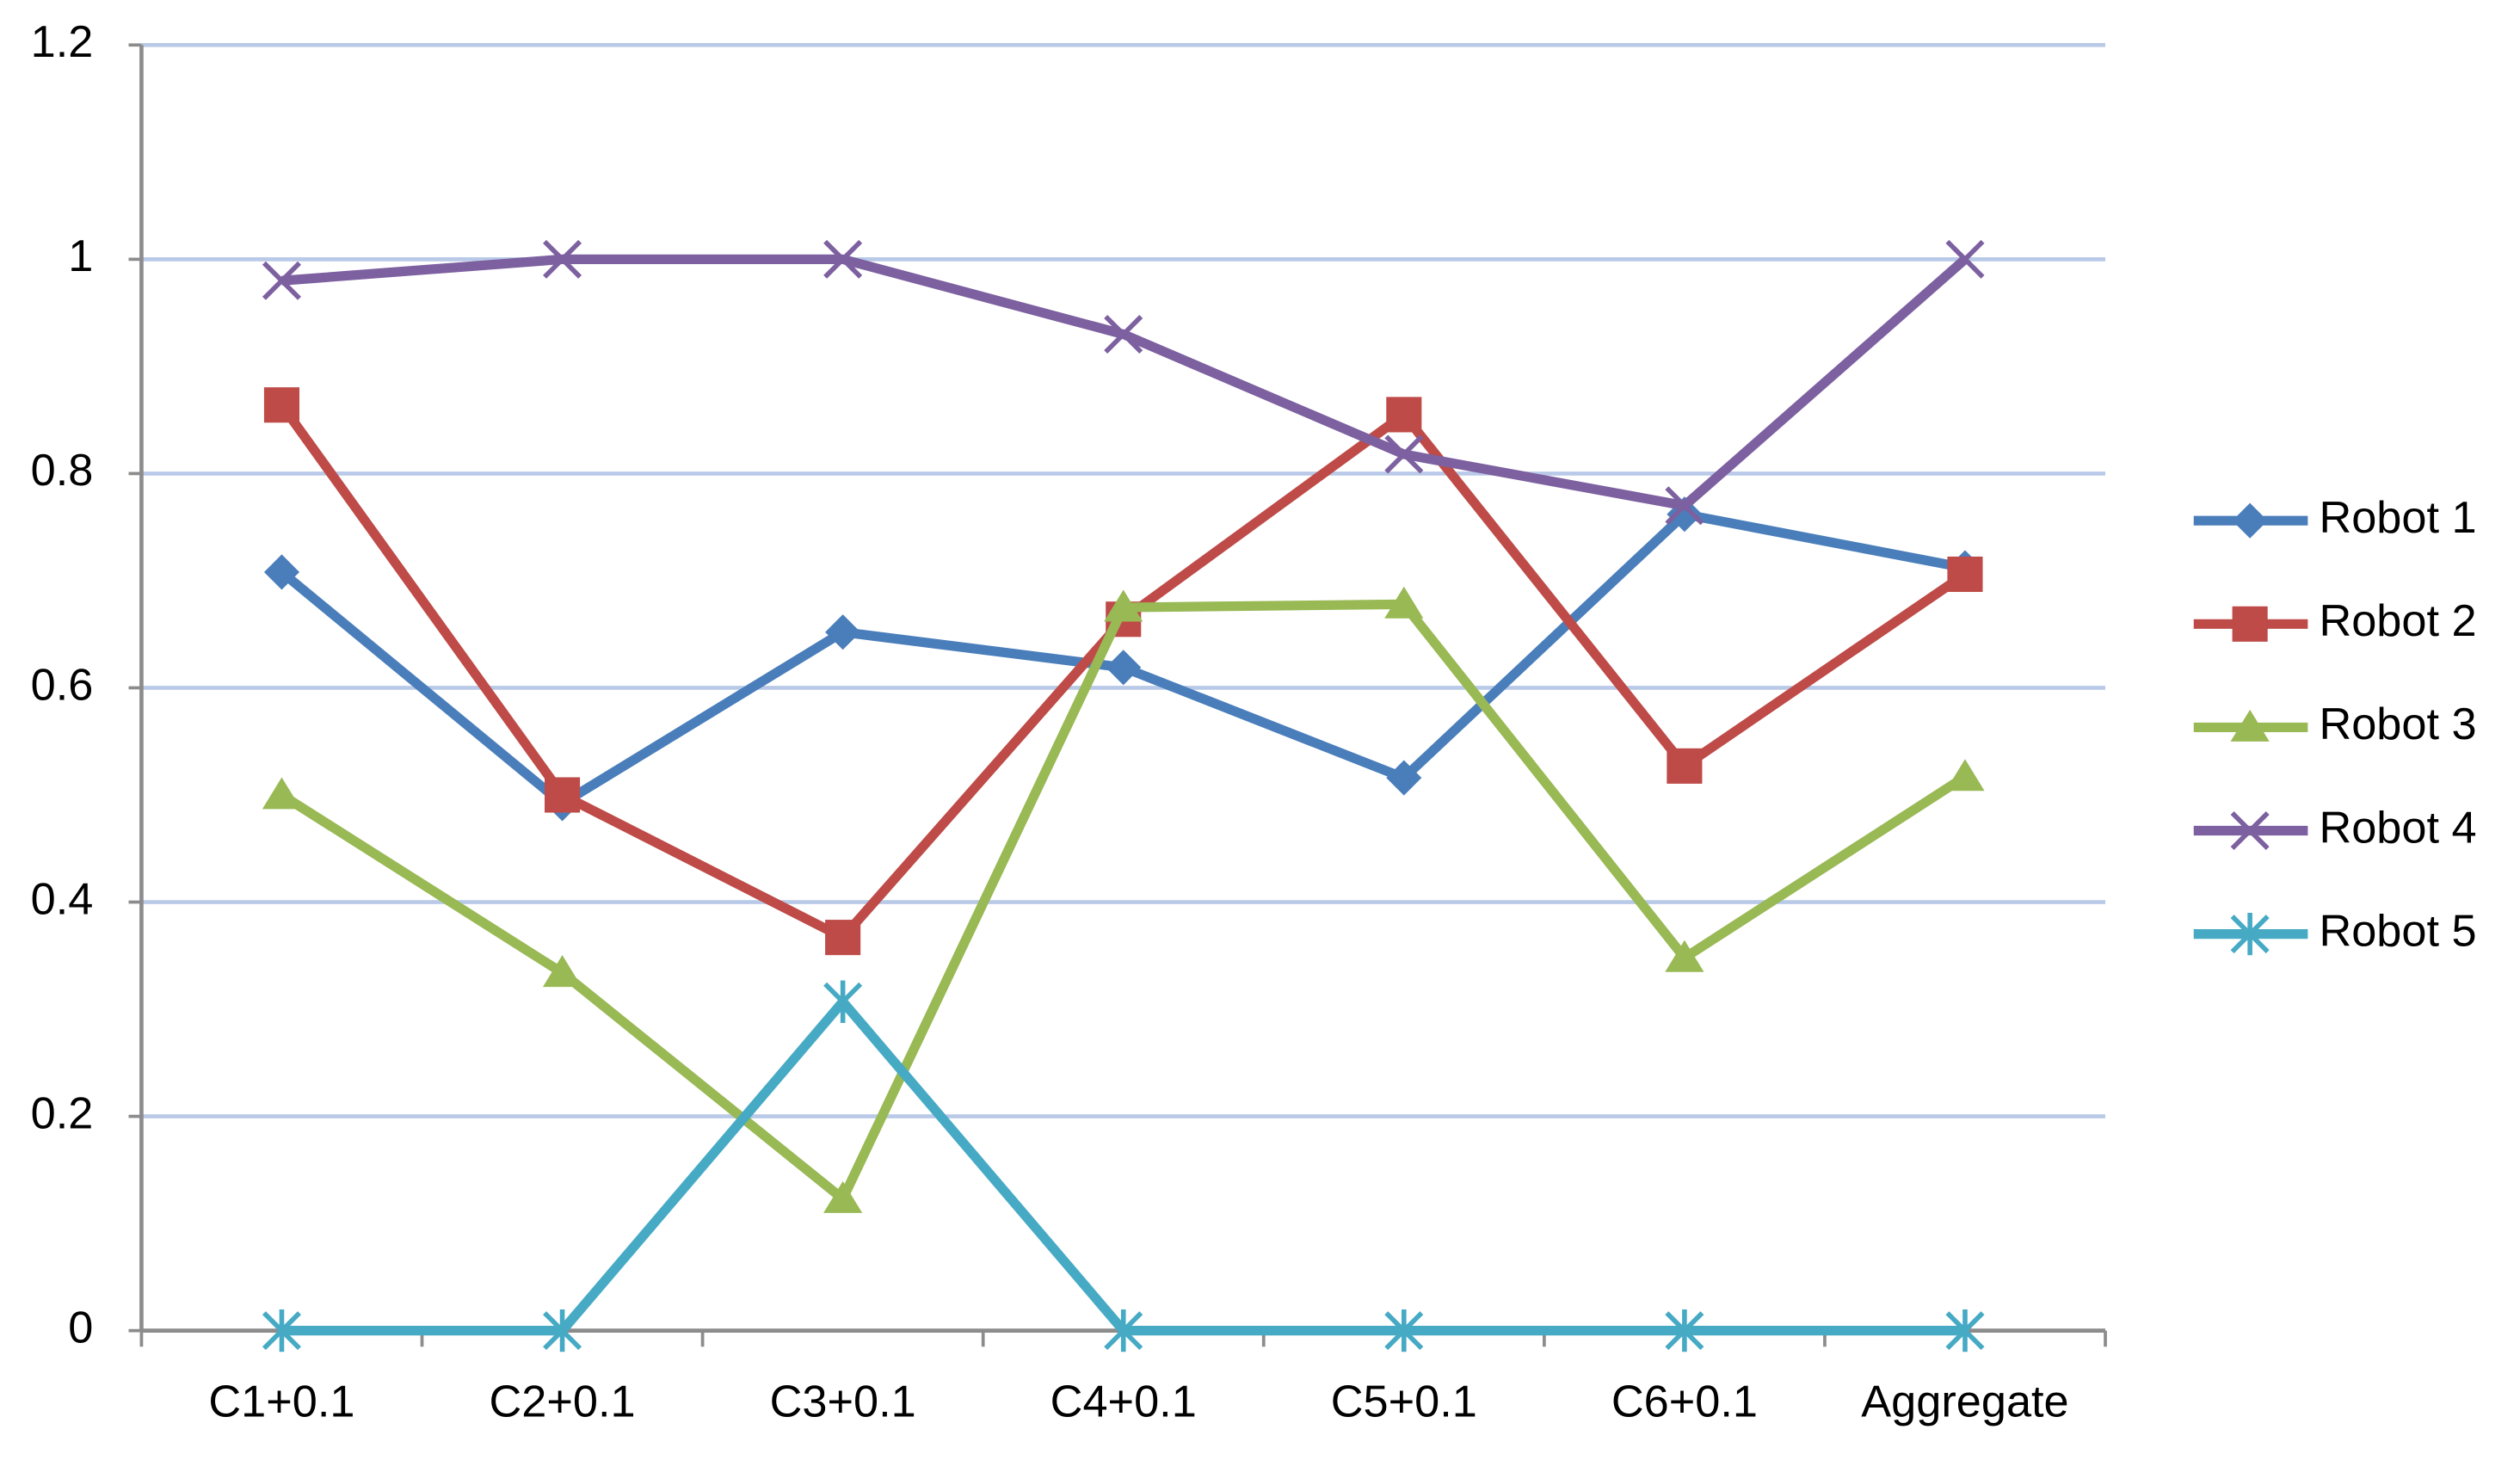 The image size is (2520, 1460). Describe the element at coordinates (63, 471) in the screenshot. I see `y-tick-label: 0.8` at that location.